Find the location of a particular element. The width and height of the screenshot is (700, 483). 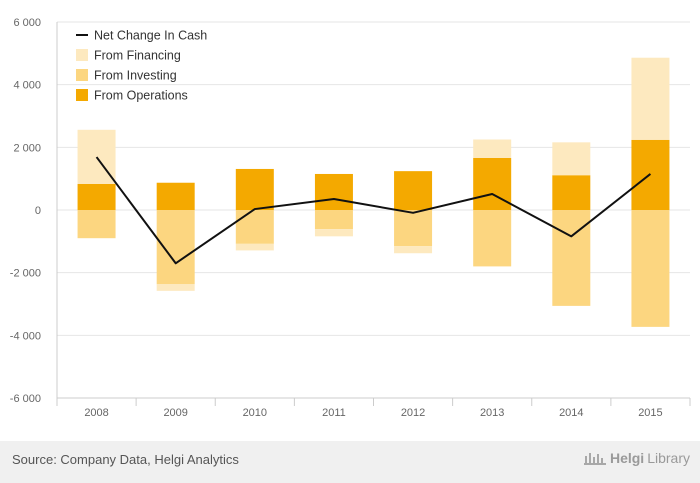

legend-item: From Investing is located at coordinates (126, 76).